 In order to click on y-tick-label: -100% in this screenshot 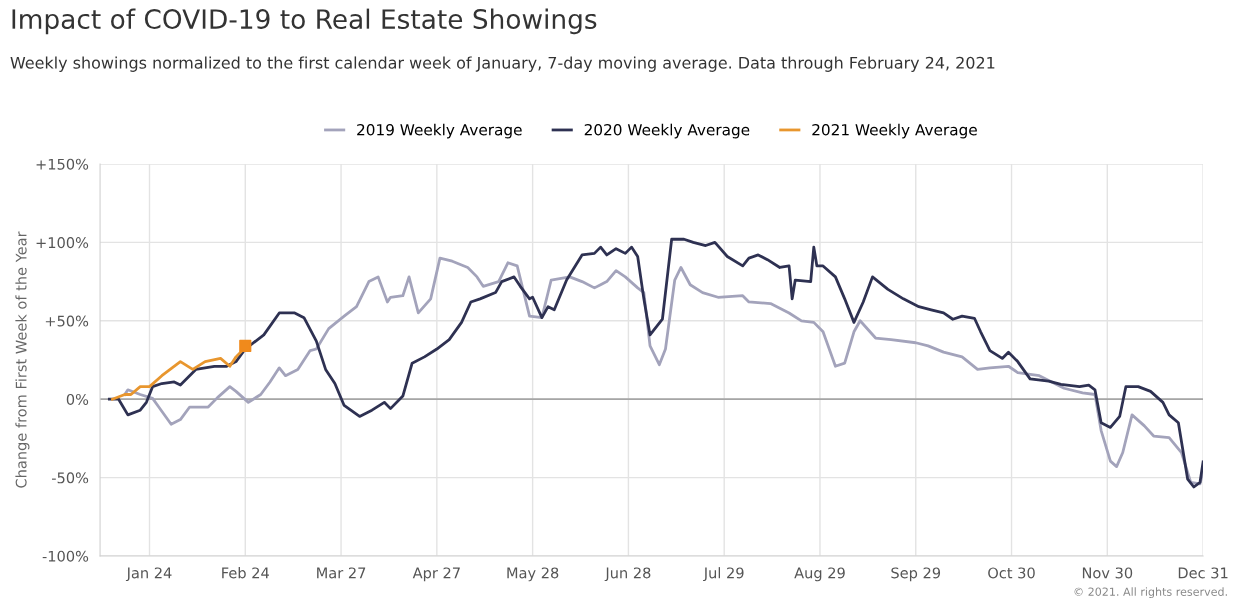, I will do `click(65, 556)`.